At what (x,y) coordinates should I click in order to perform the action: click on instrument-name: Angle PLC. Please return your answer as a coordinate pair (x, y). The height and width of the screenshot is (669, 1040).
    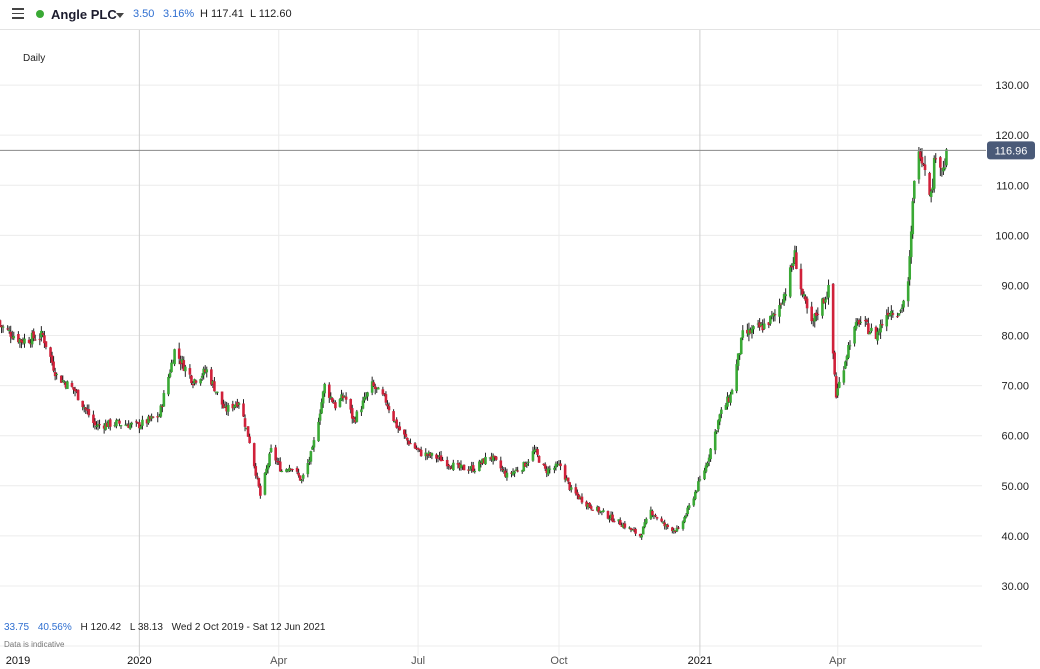
    Looking at the image, I should click on (84, 14).